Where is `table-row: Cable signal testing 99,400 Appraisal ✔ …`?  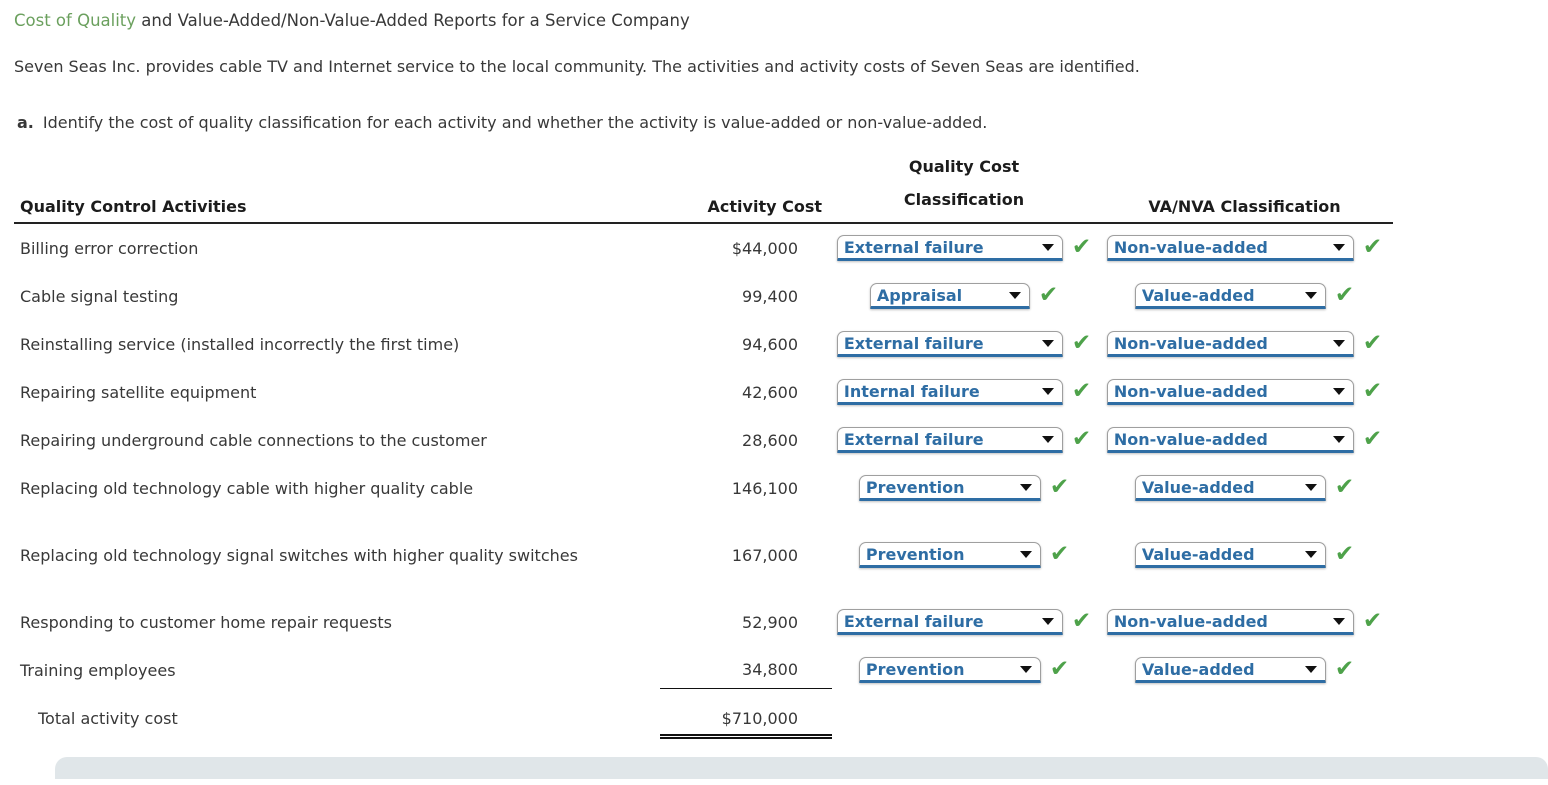 table-row: Cable signal testing 99,400 Appraisal ✔ … is located at coordinates (703, 296).